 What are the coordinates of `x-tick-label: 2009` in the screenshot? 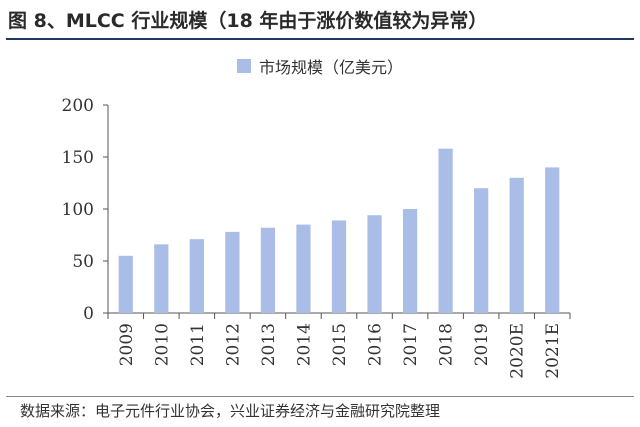 It's located at (127, 344).